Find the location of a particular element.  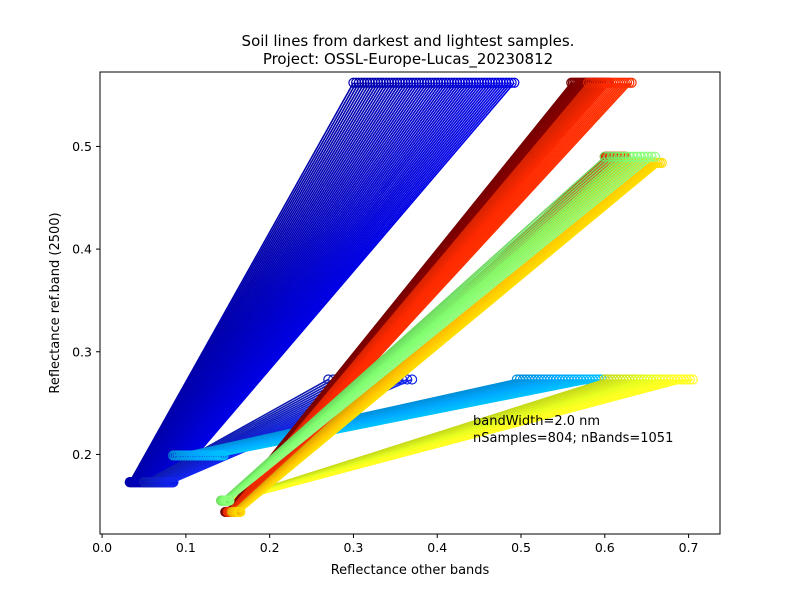

y-tick-label: 0.3 is located at coordinates (82, 351).